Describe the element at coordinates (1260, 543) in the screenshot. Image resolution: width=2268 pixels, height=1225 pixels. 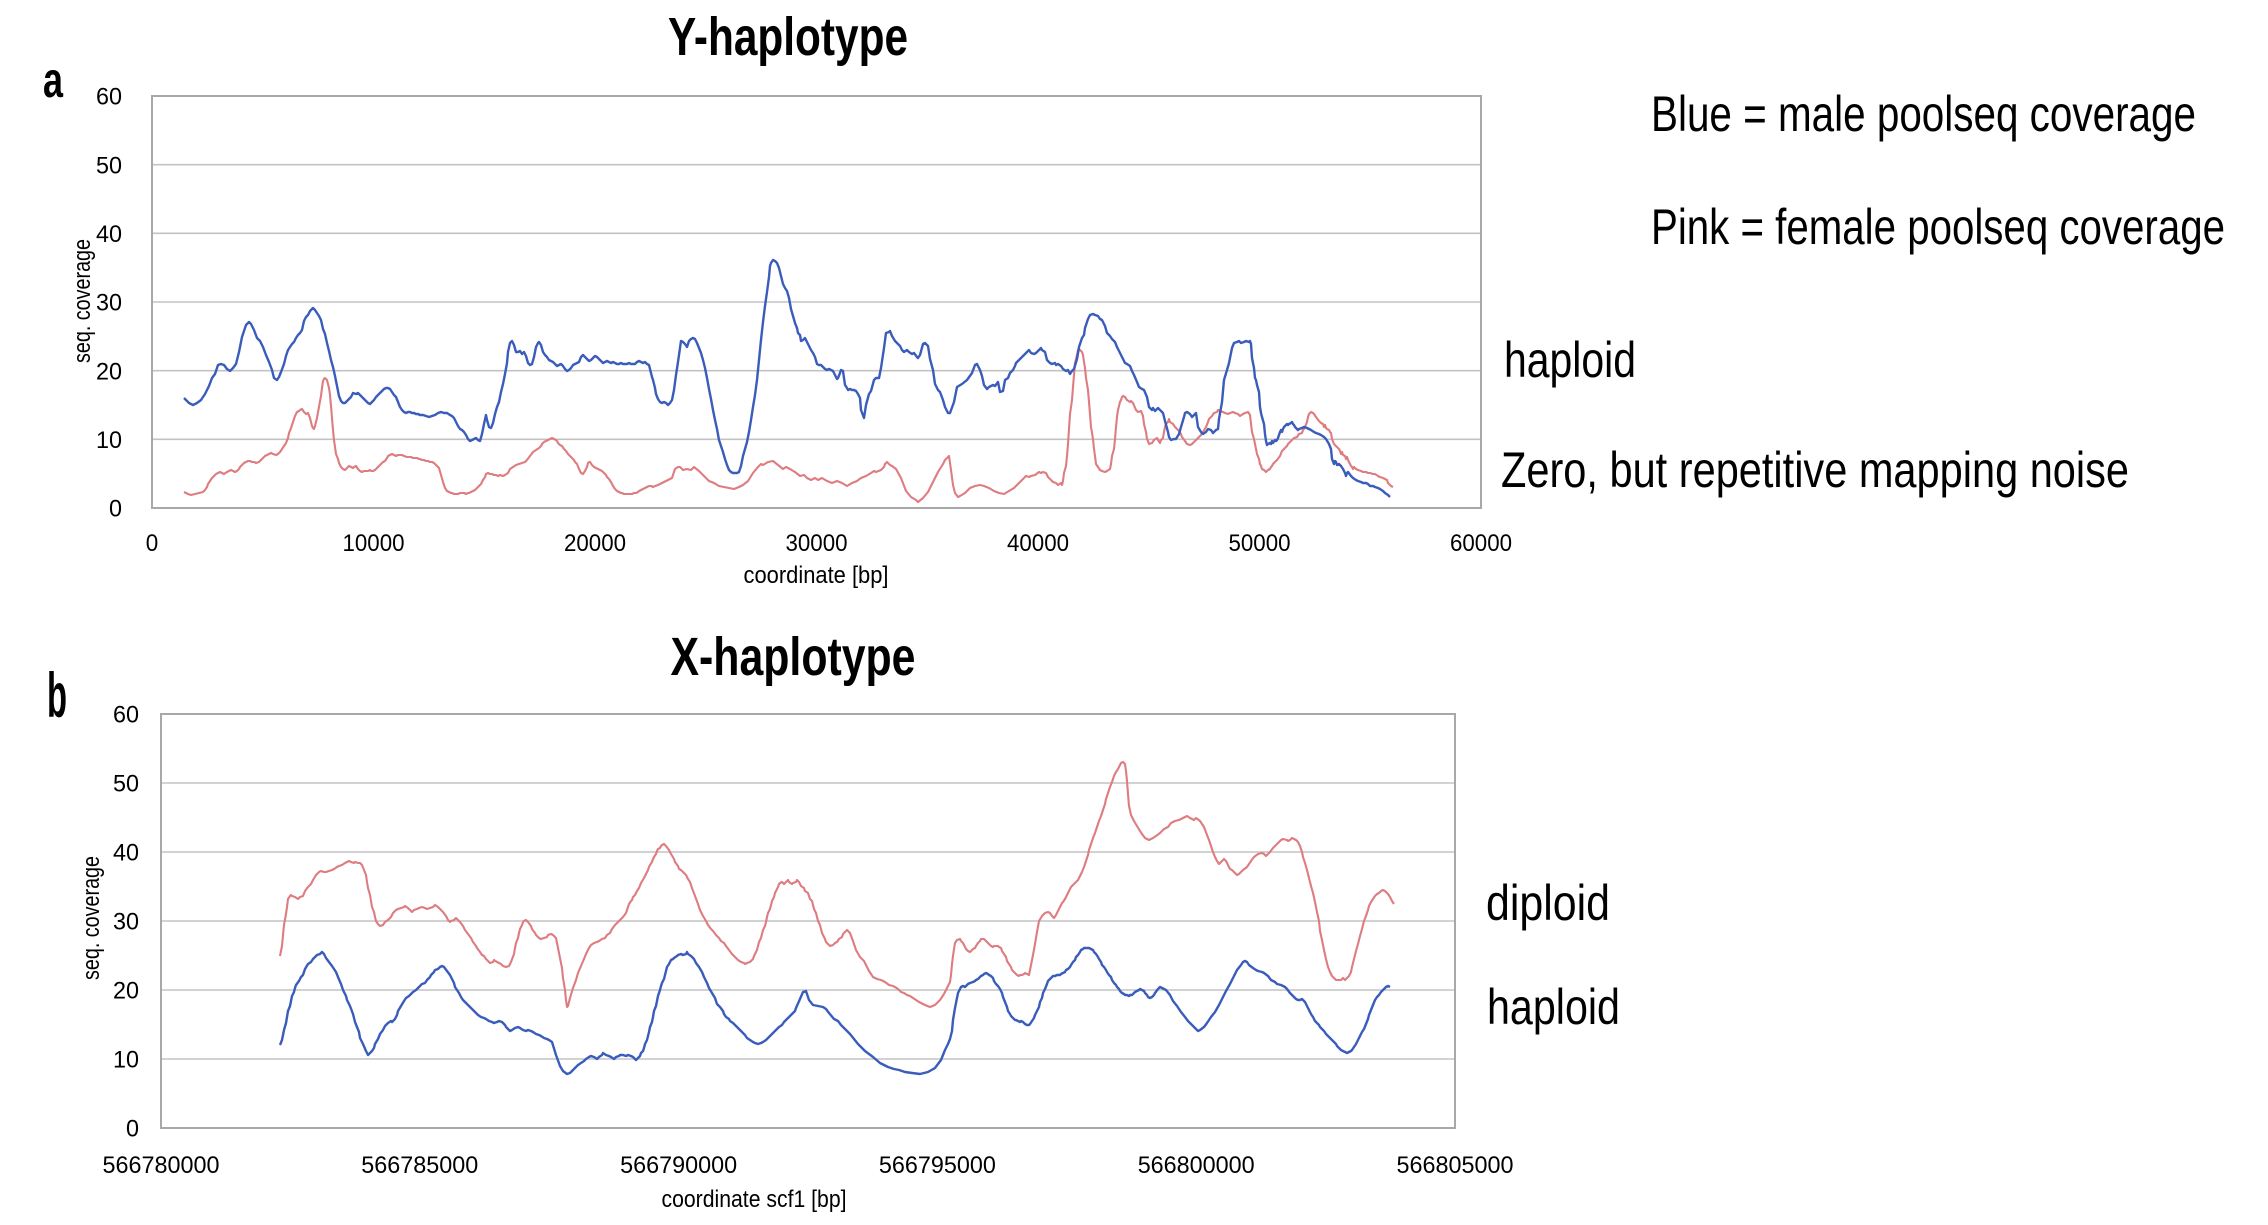
I see `svg-text: 50000` at that location.